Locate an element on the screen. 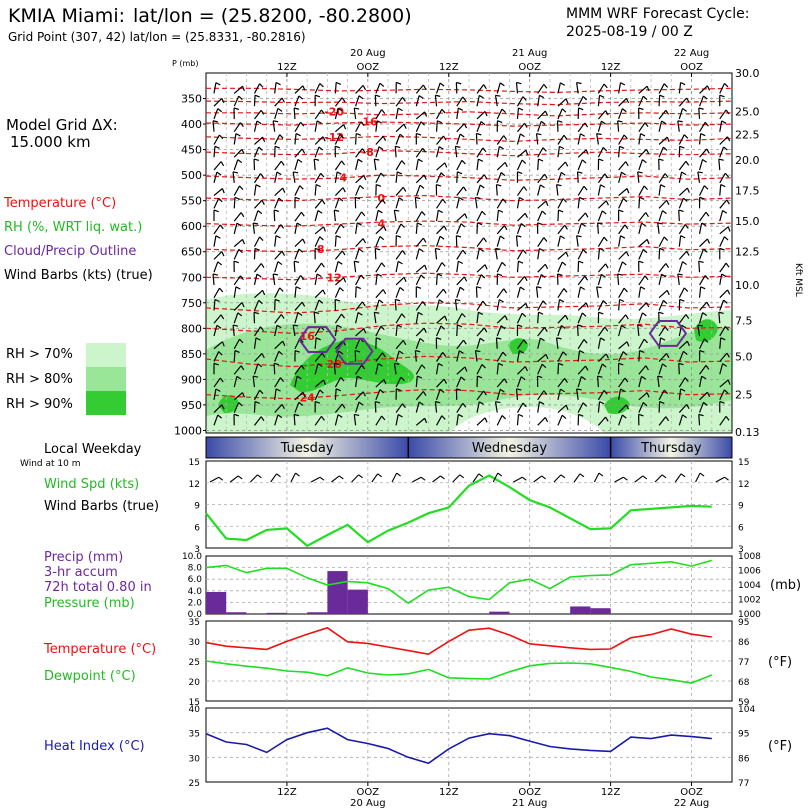 This screenshot has height=811, width=810. pressure-right-tick-label: 1006 is located at coordinates (749, 572).